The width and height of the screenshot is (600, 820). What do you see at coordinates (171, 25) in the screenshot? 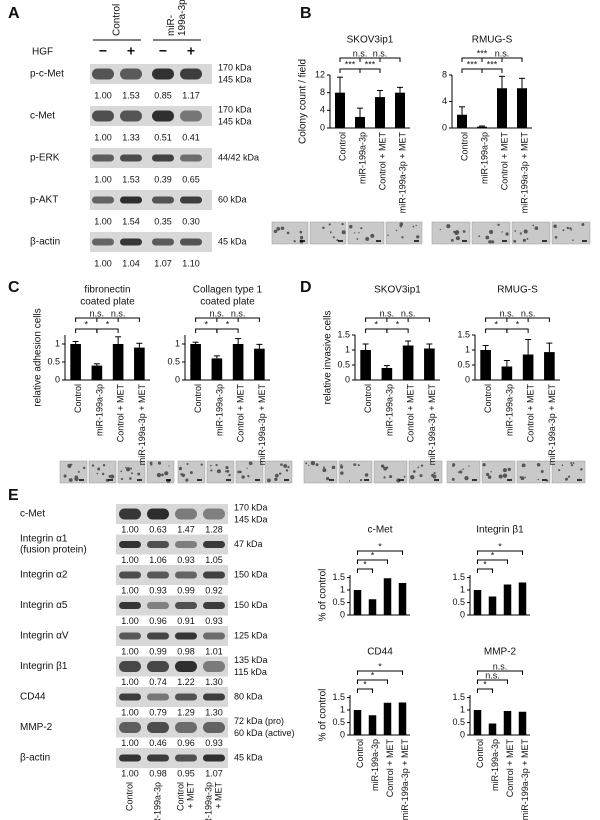
I see `group-label: miR-` at bounding box center [171, 25].